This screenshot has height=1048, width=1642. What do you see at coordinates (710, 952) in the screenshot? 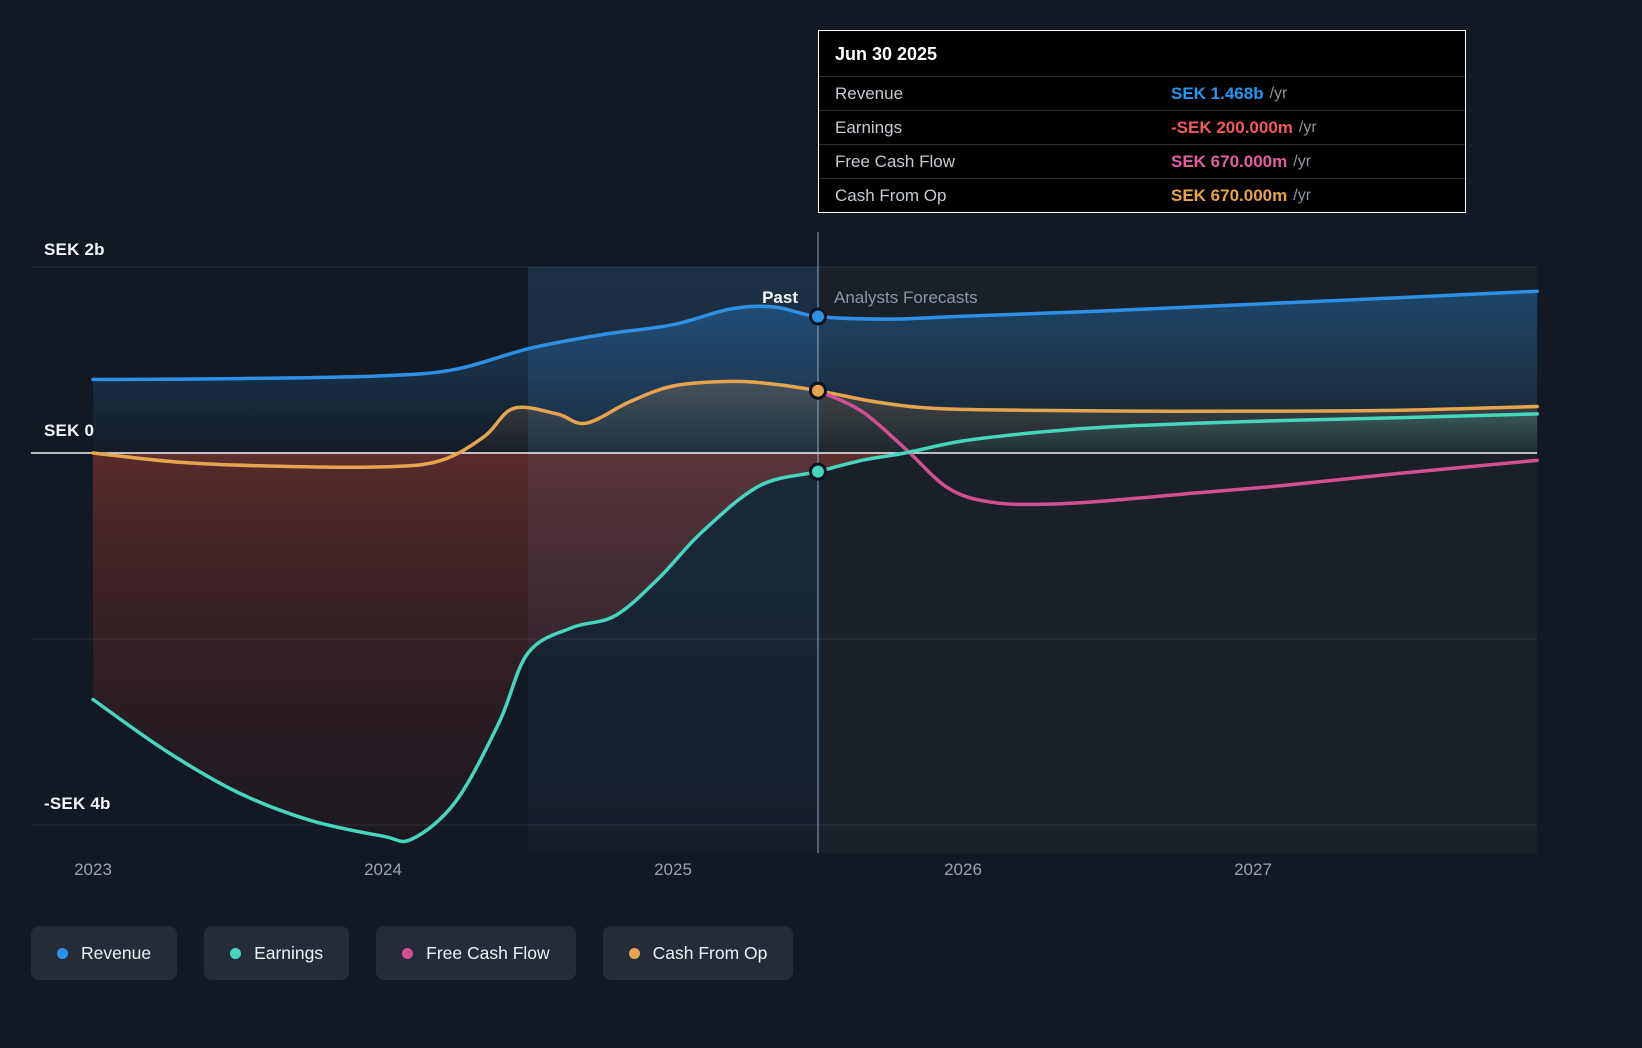
I see `legend-label: Cash From Op` at bounding box center [710, 952].